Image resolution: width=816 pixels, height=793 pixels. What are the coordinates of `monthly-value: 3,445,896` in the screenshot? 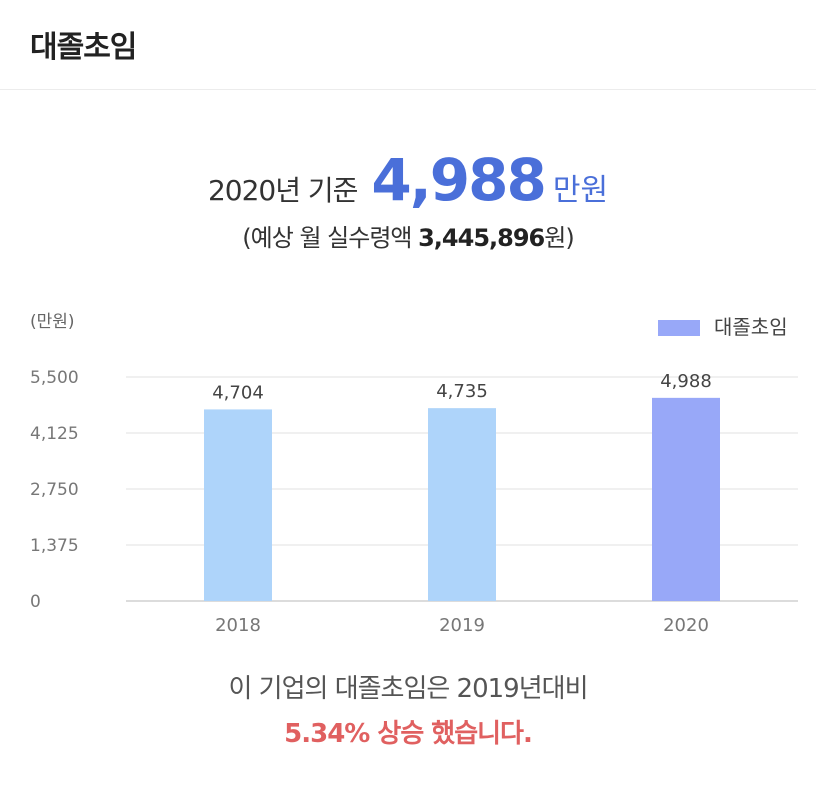 It's located at (481, 238).